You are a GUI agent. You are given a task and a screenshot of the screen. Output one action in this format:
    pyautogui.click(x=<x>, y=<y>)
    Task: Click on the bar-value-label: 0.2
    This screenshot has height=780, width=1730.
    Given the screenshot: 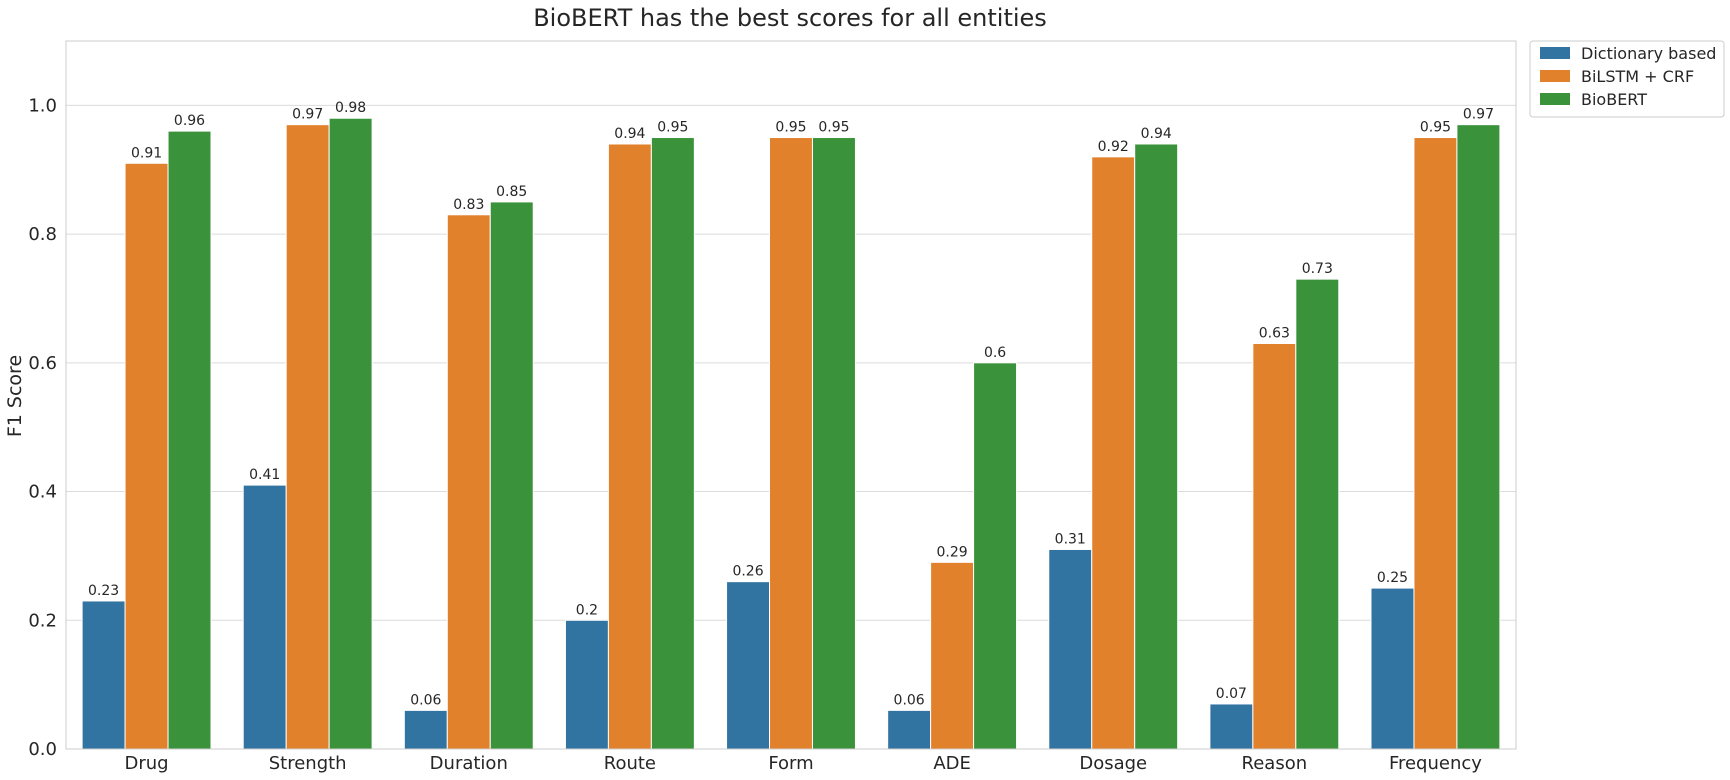 What is the action you would take?
    pyautogui.click(x=587, y=610)
    